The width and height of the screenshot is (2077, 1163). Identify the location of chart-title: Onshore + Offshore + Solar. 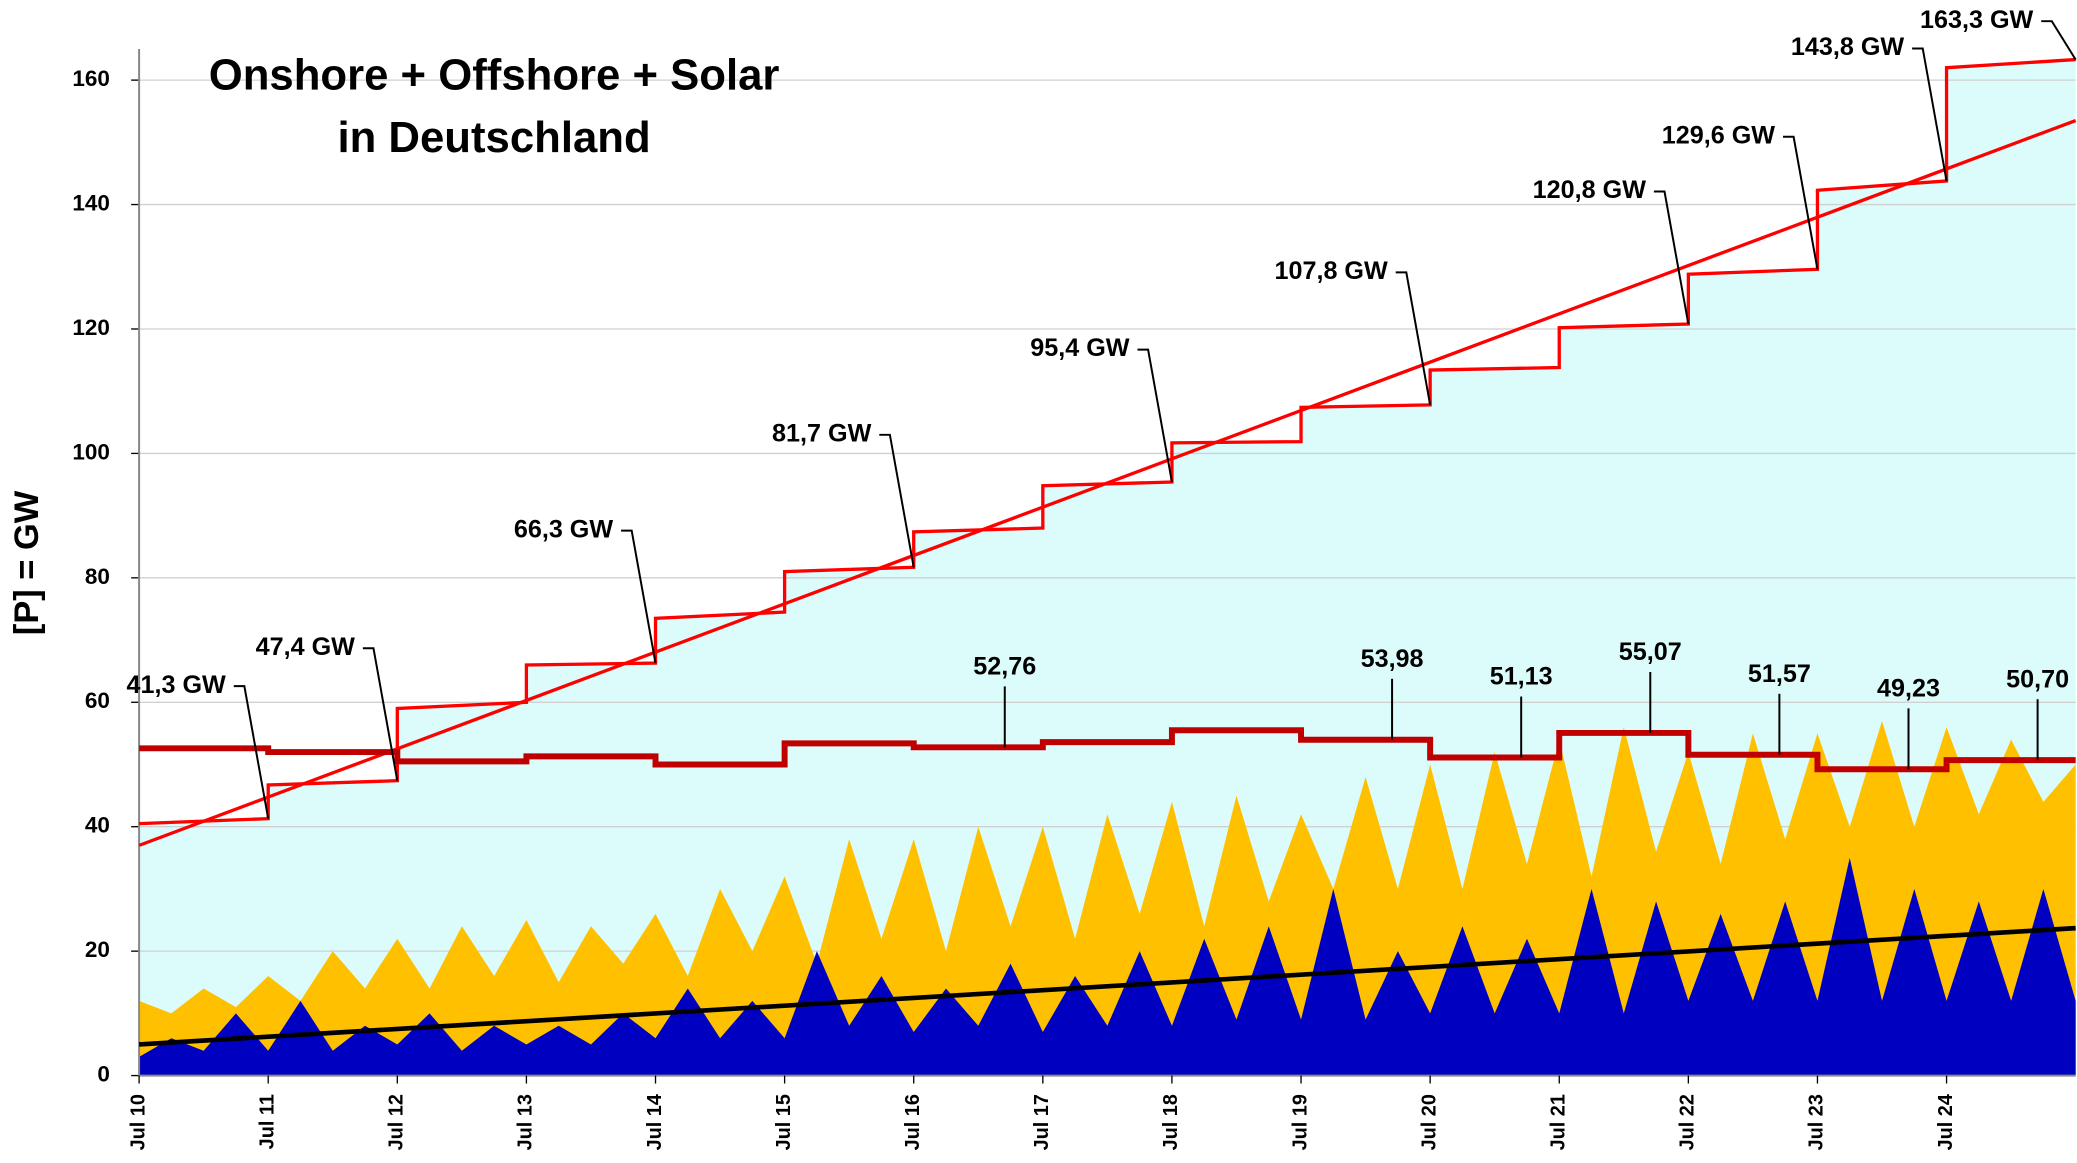
(494, 75).